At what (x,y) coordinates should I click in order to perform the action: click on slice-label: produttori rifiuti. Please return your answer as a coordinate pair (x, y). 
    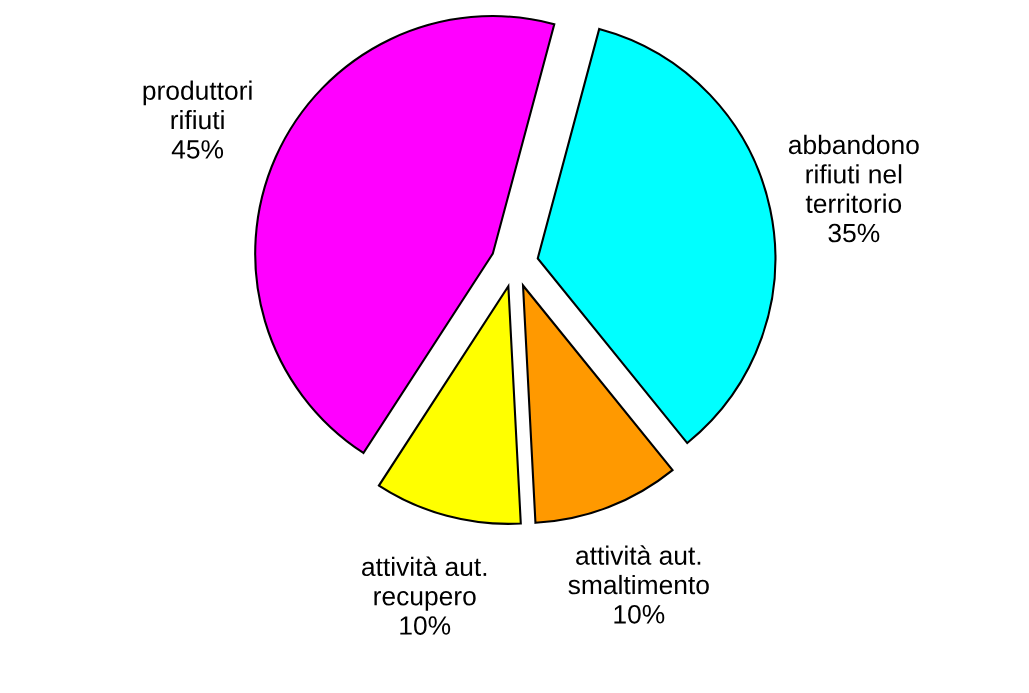
    Looking at the image, I should click on (197, 105).